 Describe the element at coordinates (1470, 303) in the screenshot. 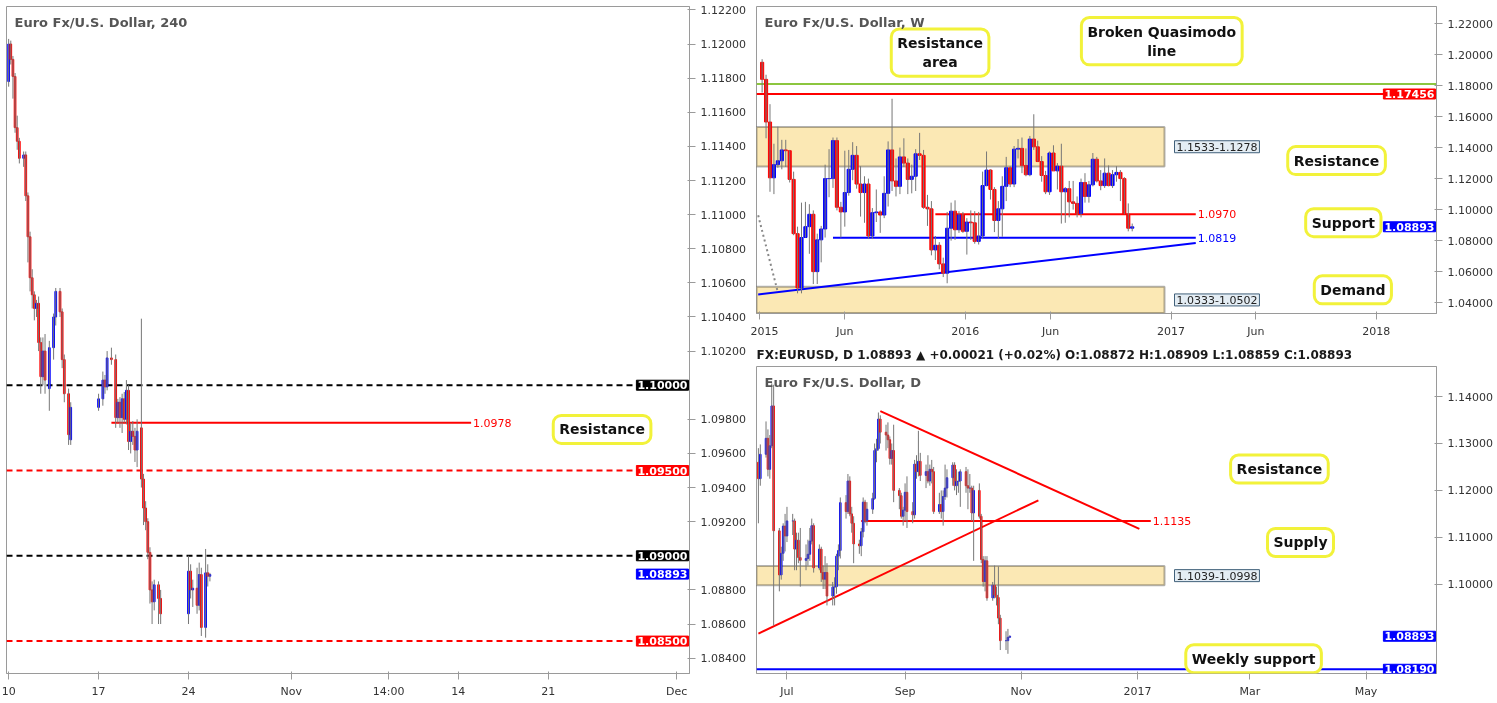

I see `y-tick-label: 1.04000` at that location.